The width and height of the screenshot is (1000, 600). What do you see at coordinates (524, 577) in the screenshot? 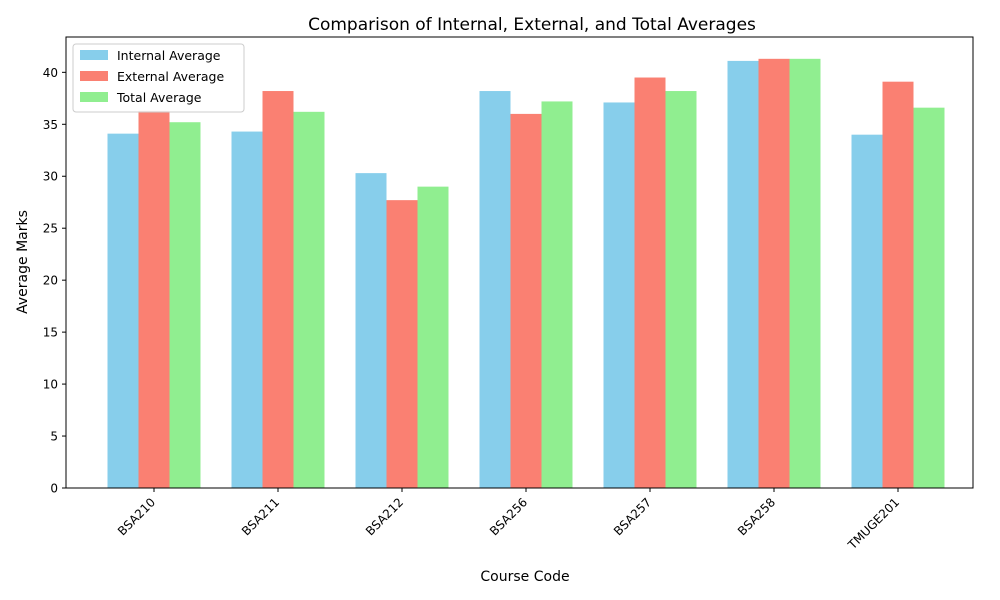
I see `x-axis-title: Course Code` at bounding box center [524, 577].